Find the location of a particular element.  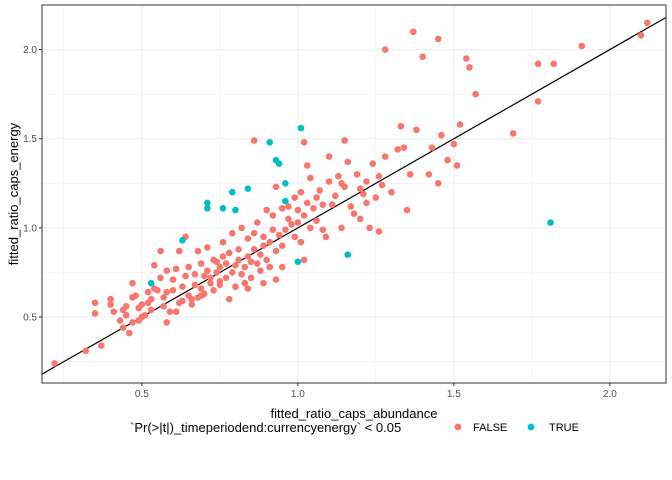

legend-label-false: FALSE is located at coordinates (490, 428).